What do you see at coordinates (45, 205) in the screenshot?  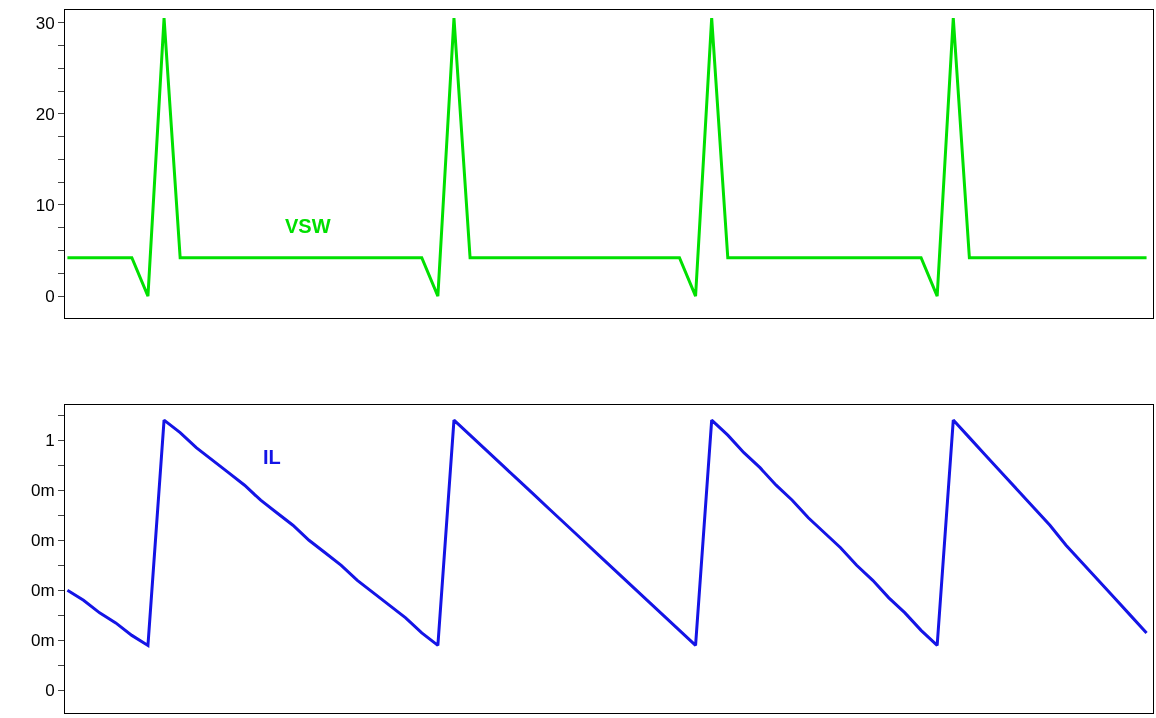 I see `y-tick-label: 10` at bounding box center [45, 205].